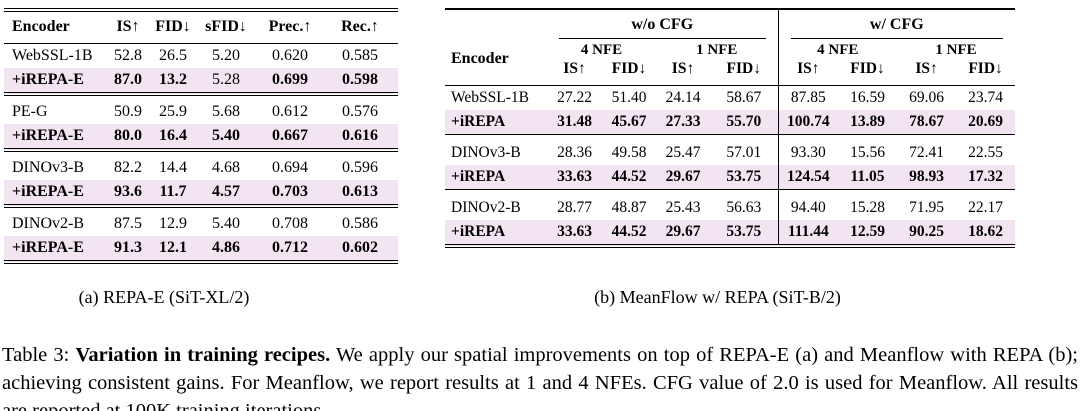  Describe the element at coordinates (360, 223) in the screenshot. I see `value-cell: 0.586` at that location.